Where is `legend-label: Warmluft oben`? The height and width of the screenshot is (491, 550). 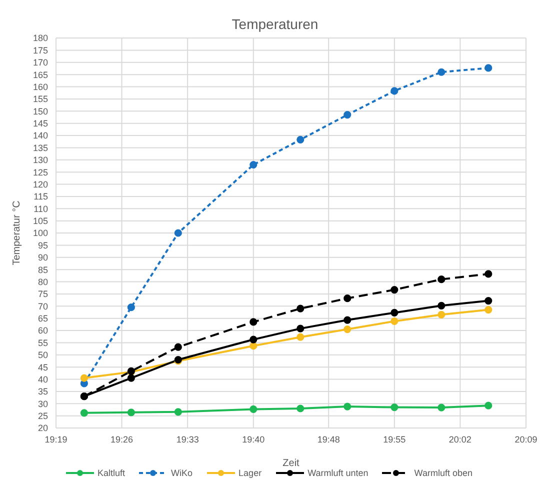 legend-label: Warmluft oben is located at coordinates (442, 473).